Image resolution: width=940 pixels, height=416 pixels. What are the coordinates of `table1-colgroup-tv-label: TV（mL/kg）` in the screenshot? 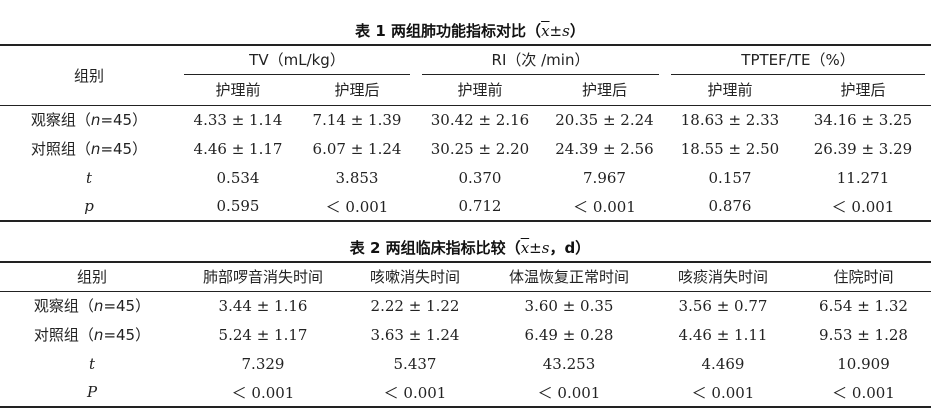 It's located at (297, 60).